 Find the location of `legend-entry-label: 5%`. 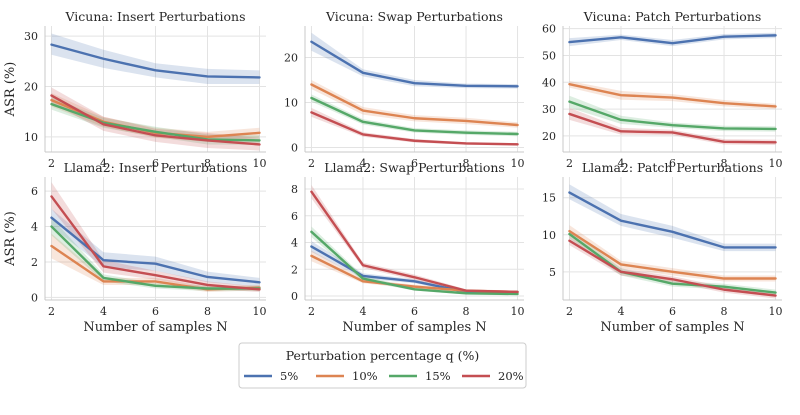

legend-entry-label: 5% is located at coordinates (289, 376).